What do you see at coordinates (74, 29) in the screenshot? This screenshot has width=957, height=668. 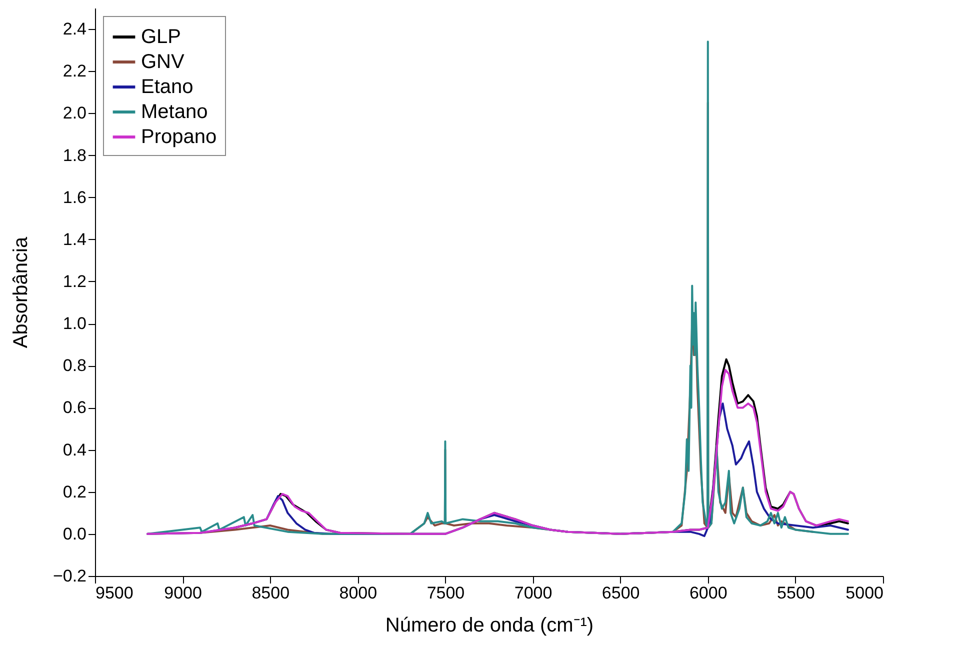 I see `y-tick-label: 2.4` at bounding box center [74, 29].